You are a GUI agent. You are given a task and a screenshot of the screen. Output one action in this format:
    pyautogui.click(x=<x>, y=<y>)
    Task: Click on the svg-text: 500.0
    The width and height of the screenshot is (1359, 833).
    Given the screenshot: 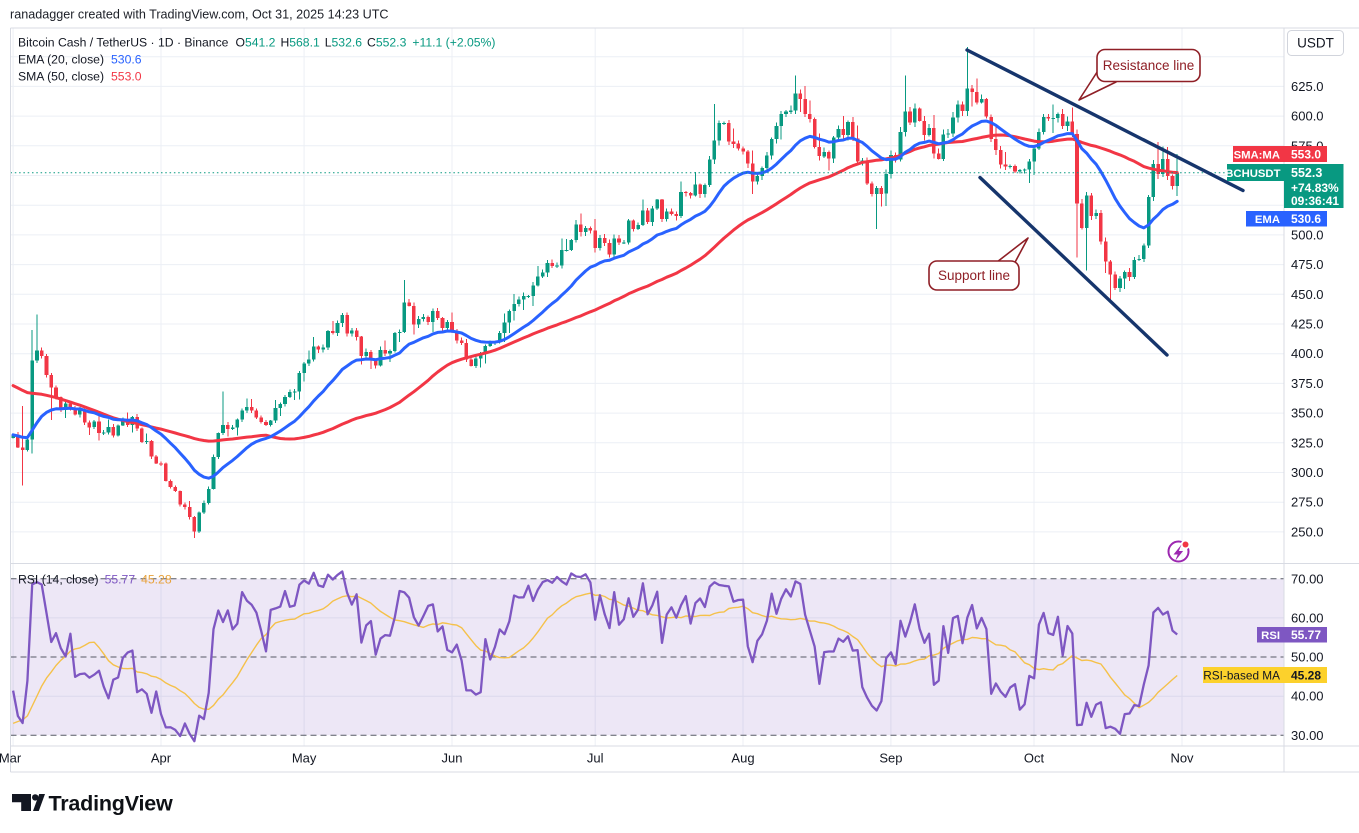 What is the action you would take?
    pyautogui.click(x=1307, y=234)
    